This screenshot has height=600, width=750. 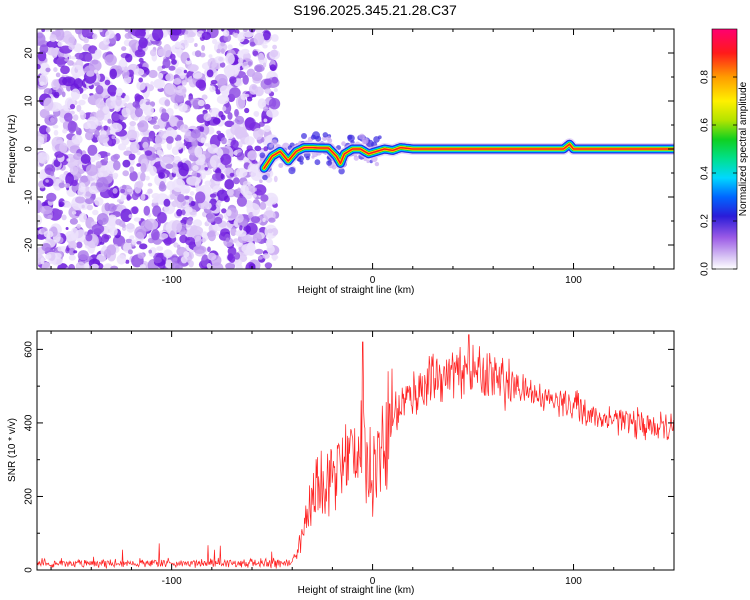 I want to click on colorbar-tick-label: 0.2, so click(x=705, y=221).